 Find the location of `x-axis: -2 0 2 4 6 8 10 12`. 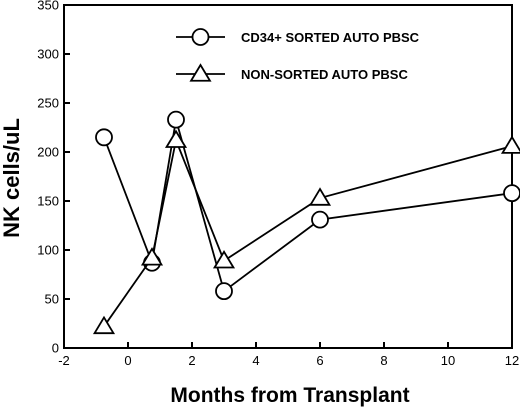

x-axis: -2 0 2 4 6 8 10 12 is located at coordinates (288, 355).